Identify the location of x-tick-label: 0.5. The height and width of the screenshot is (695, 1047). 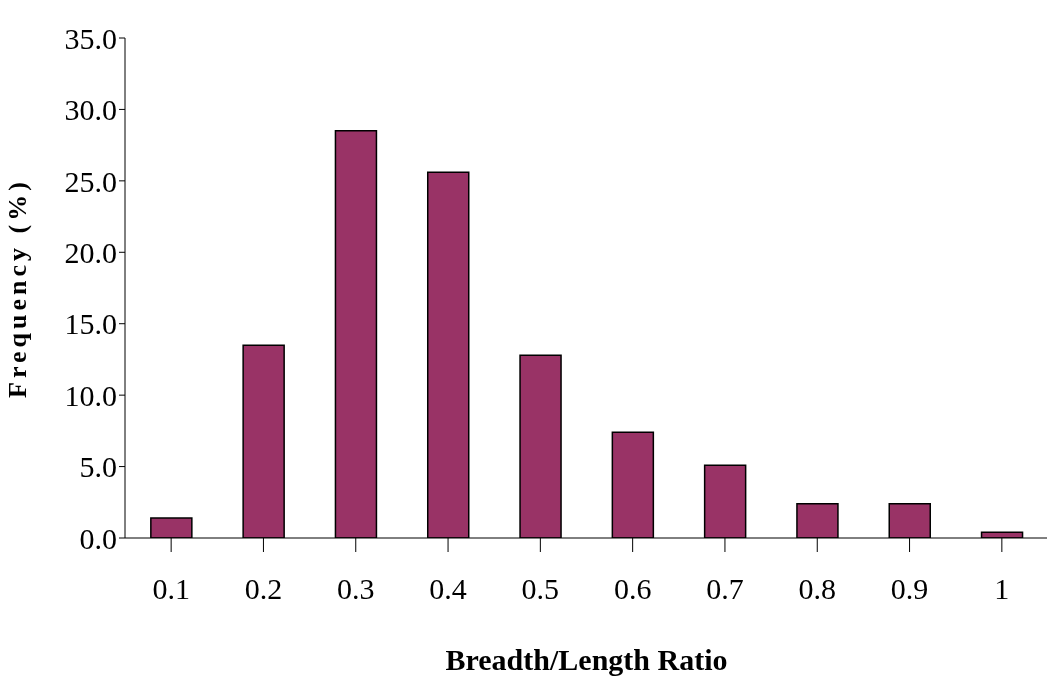
(540, 589).